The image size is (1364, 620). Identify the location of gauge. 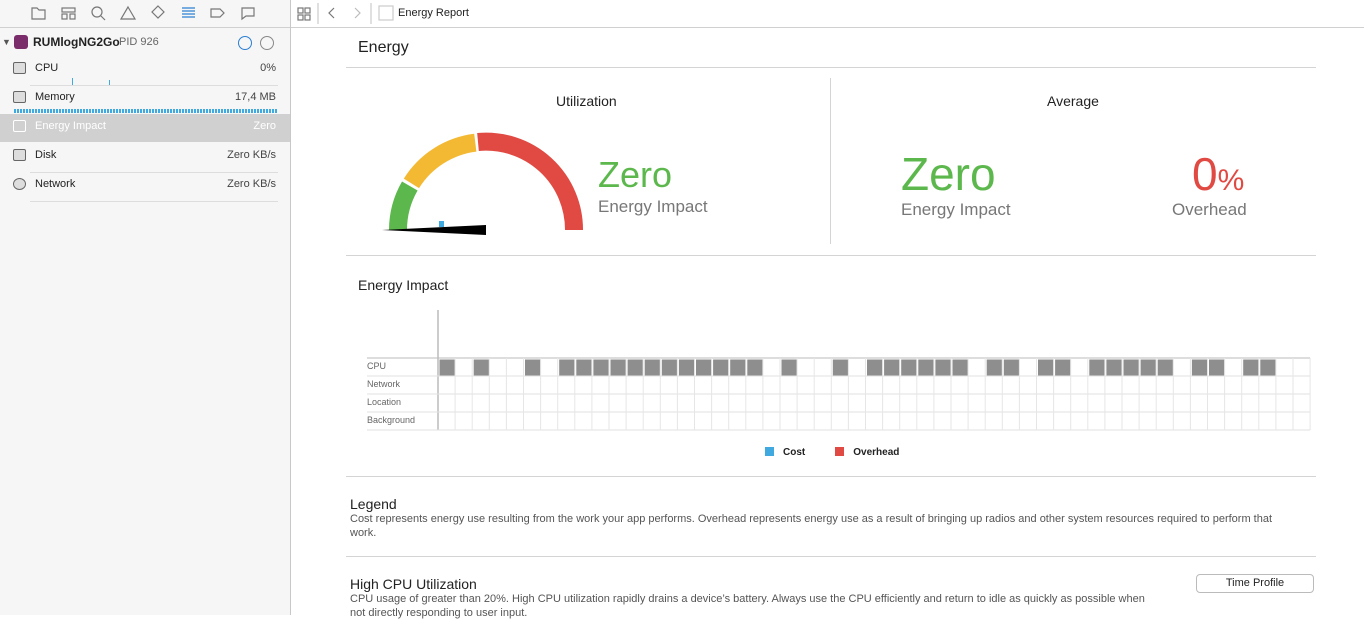
(483, 183).